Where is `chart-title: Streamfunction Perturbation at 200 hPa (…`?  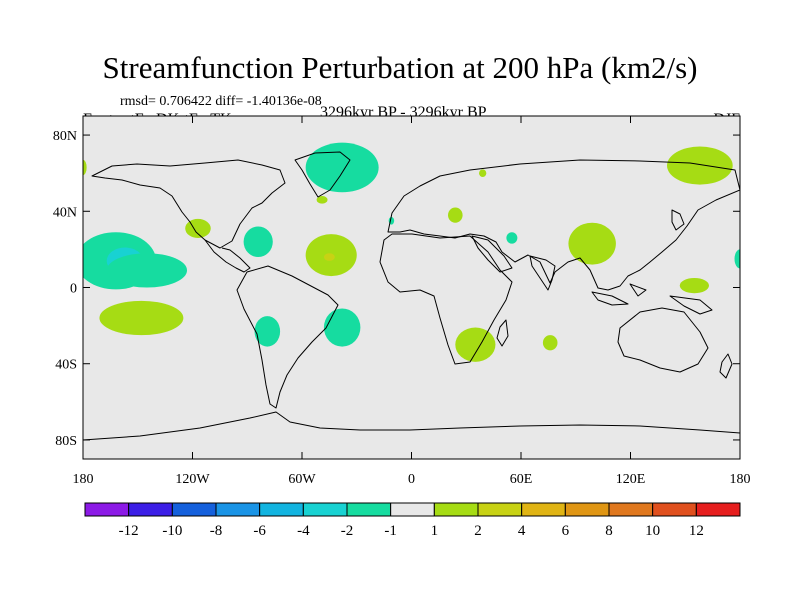 chart-title: Streamfunction Perturbation at 200 hPa (… is located at coordinates (400, 67).